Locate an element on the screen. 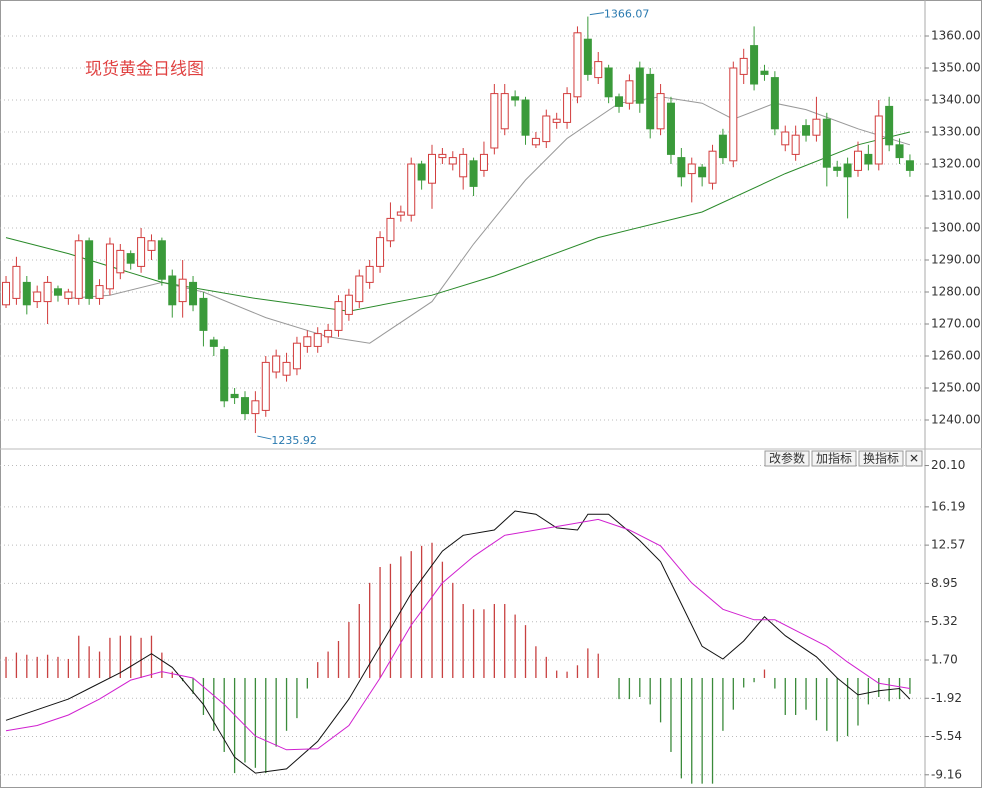 The width and height of the screenshot is (982, 792). y-tick-label: 1250.00 is located at coordinates (956, 388).